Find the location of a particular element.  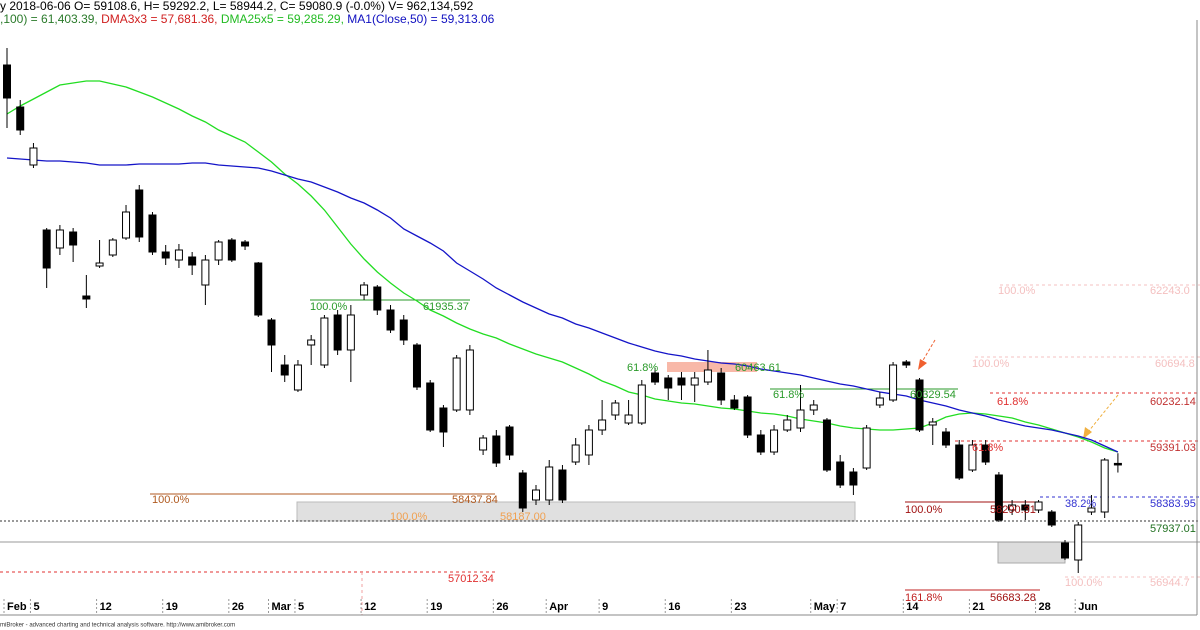

annotation: 61935.37 is located at coordinates (446, 307).